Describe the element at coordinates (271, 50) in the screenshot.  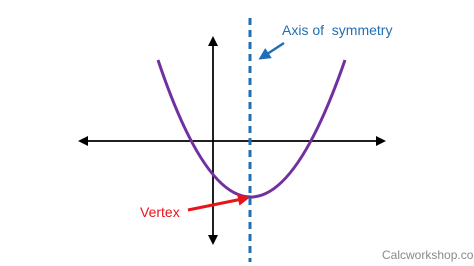
I see `axis-arrow` at that location.